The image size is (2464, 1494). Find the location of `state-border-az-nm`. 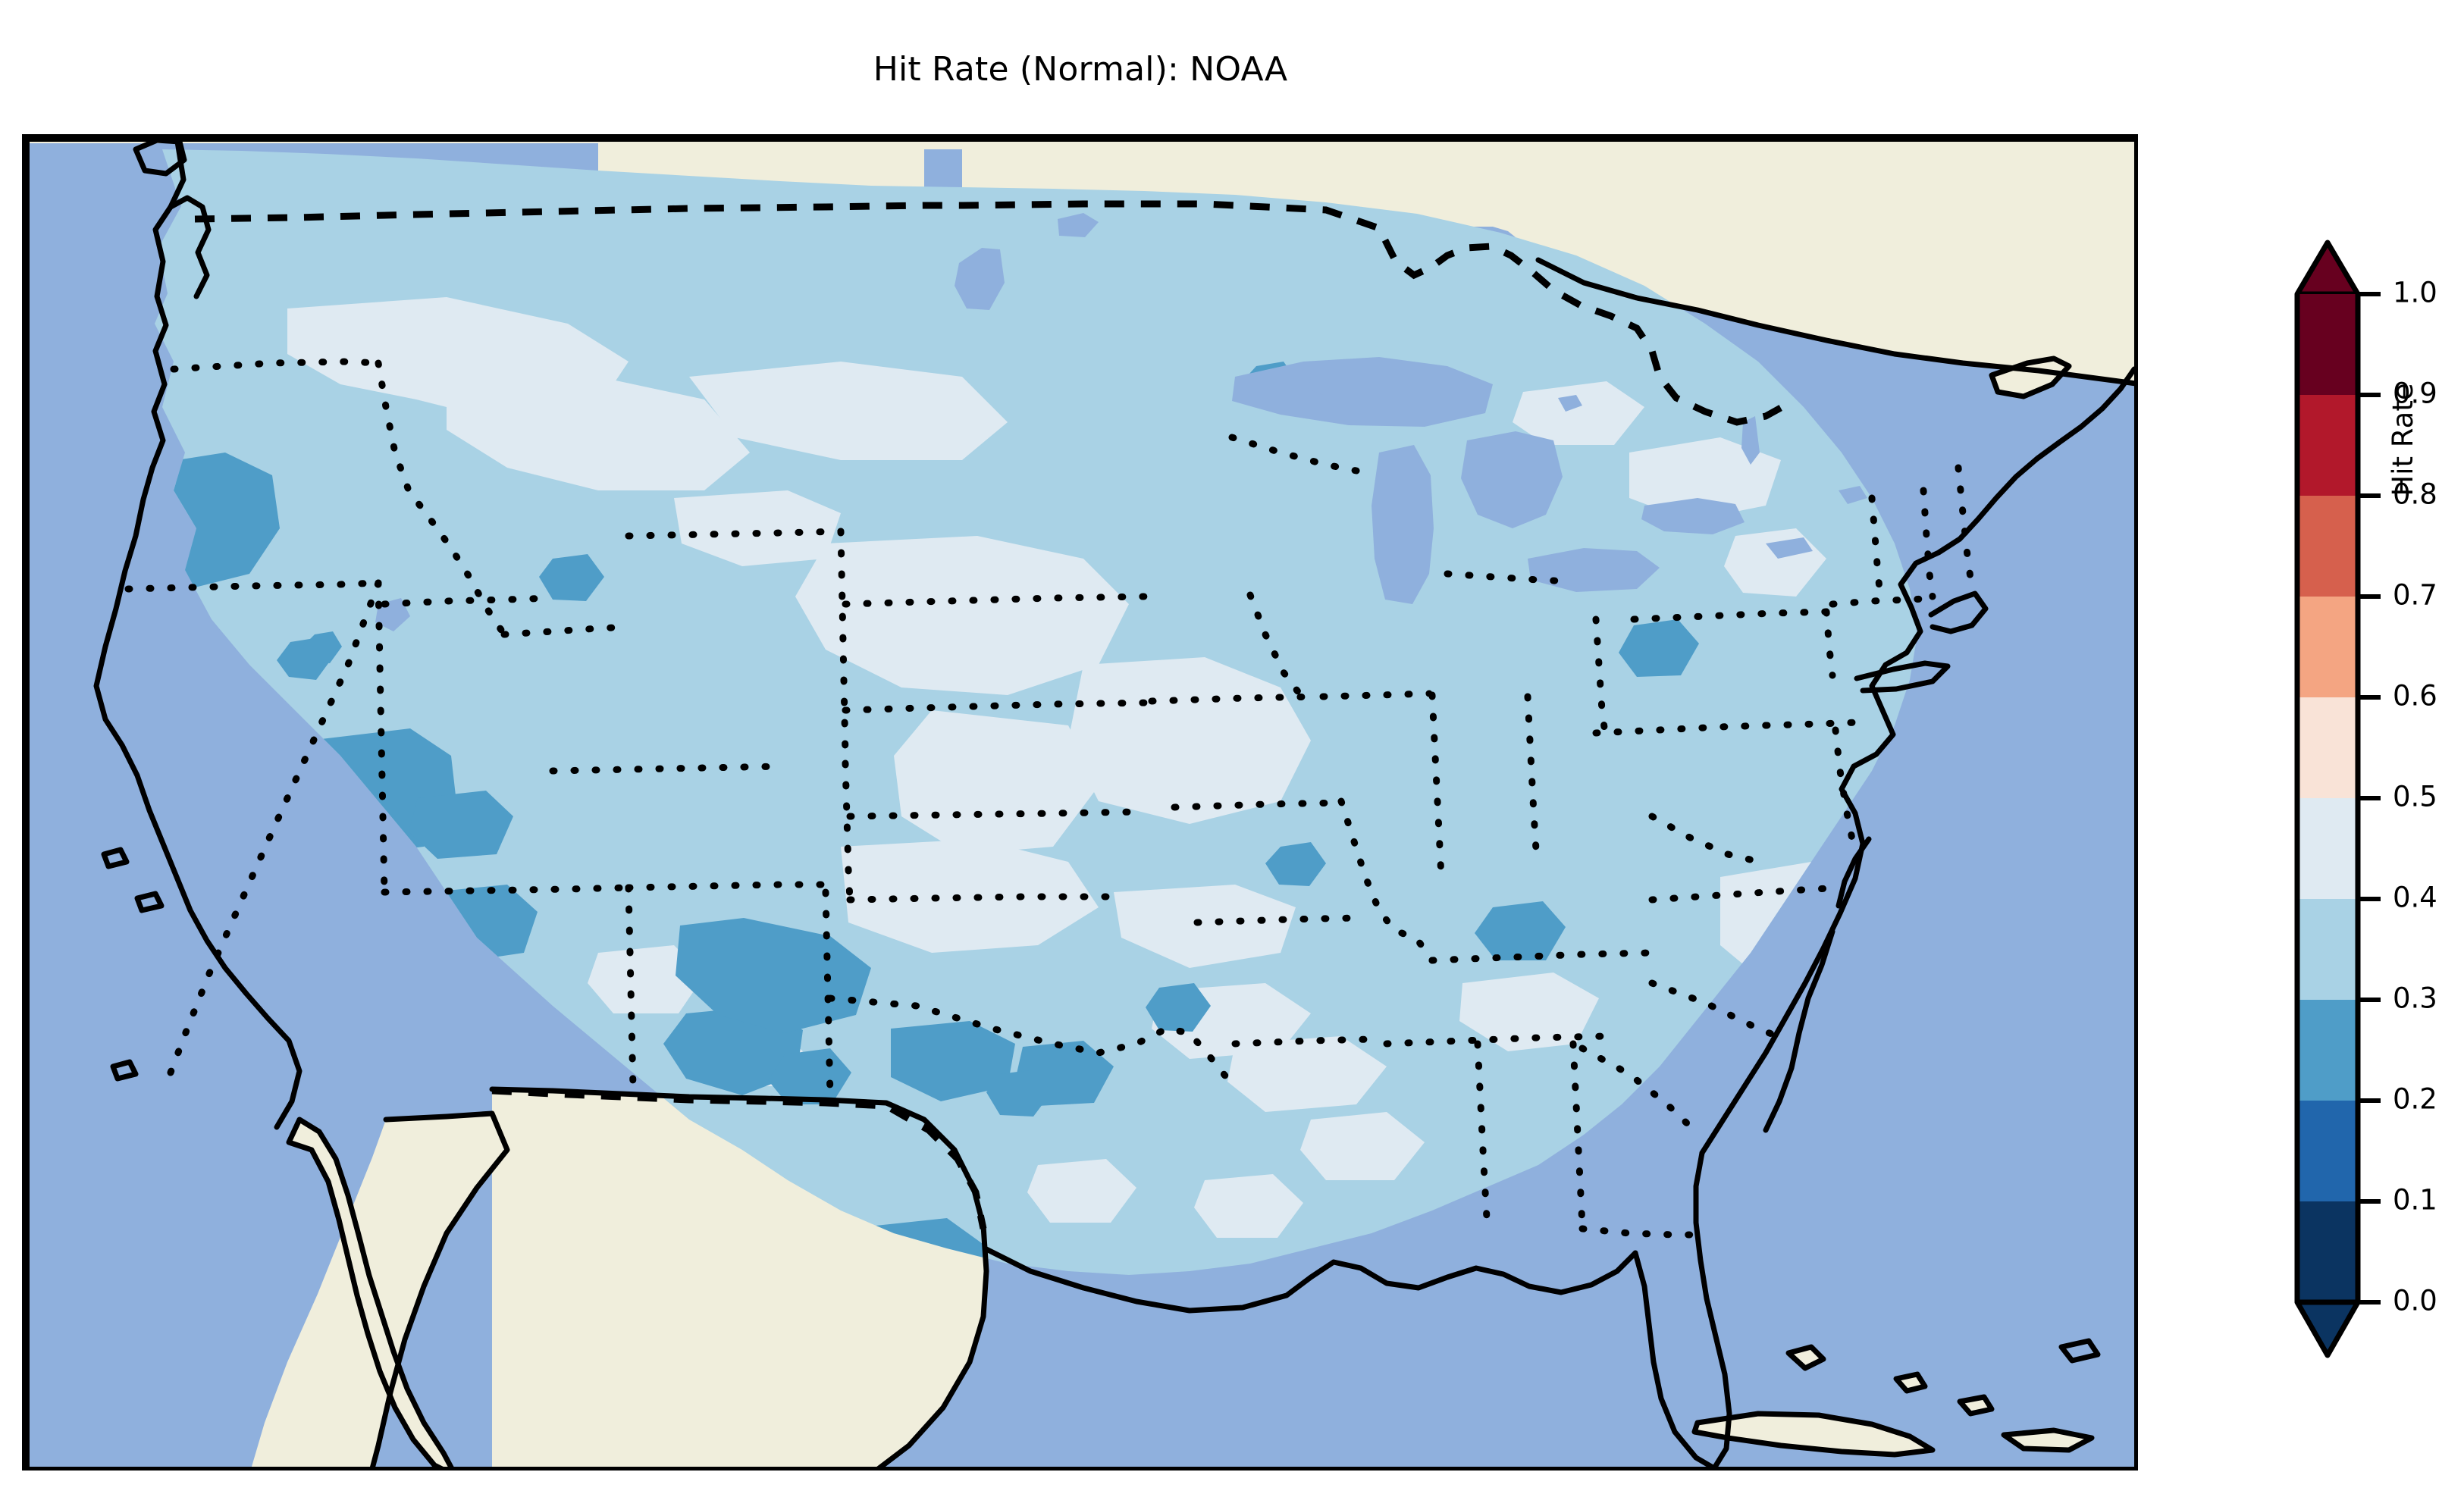

state-border-az-nm is located at coordinates (631, 988).